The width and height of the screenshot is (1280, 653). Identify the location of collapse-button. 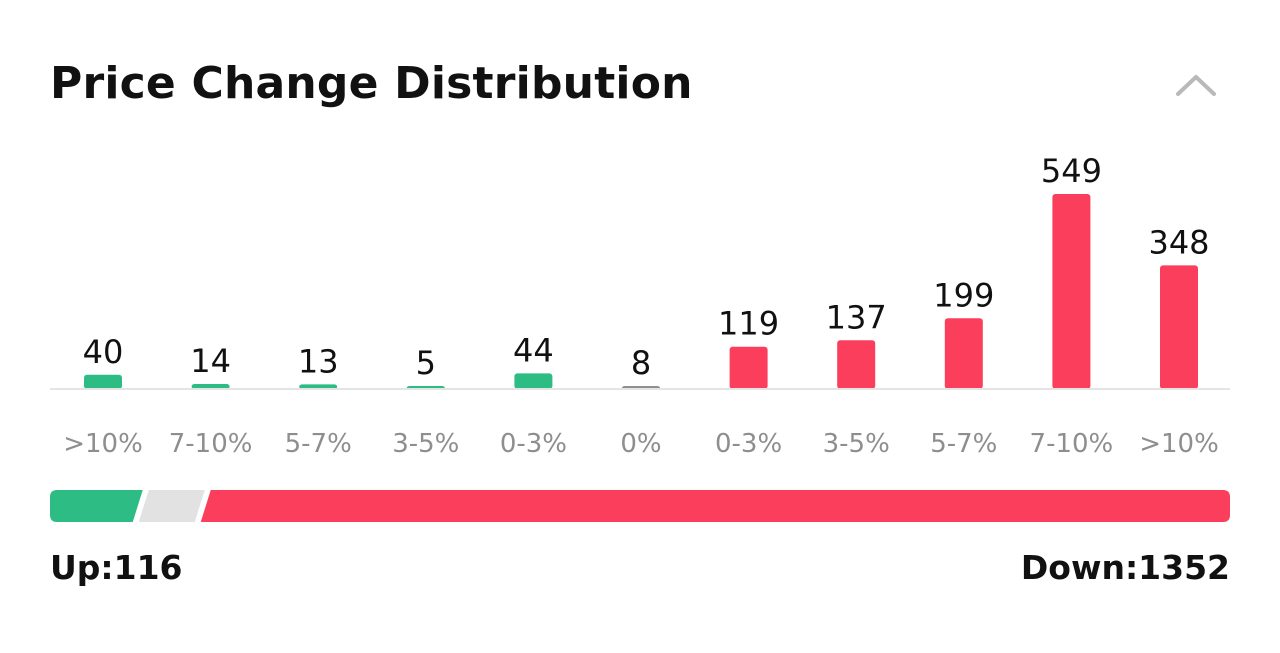
(1196, 84).